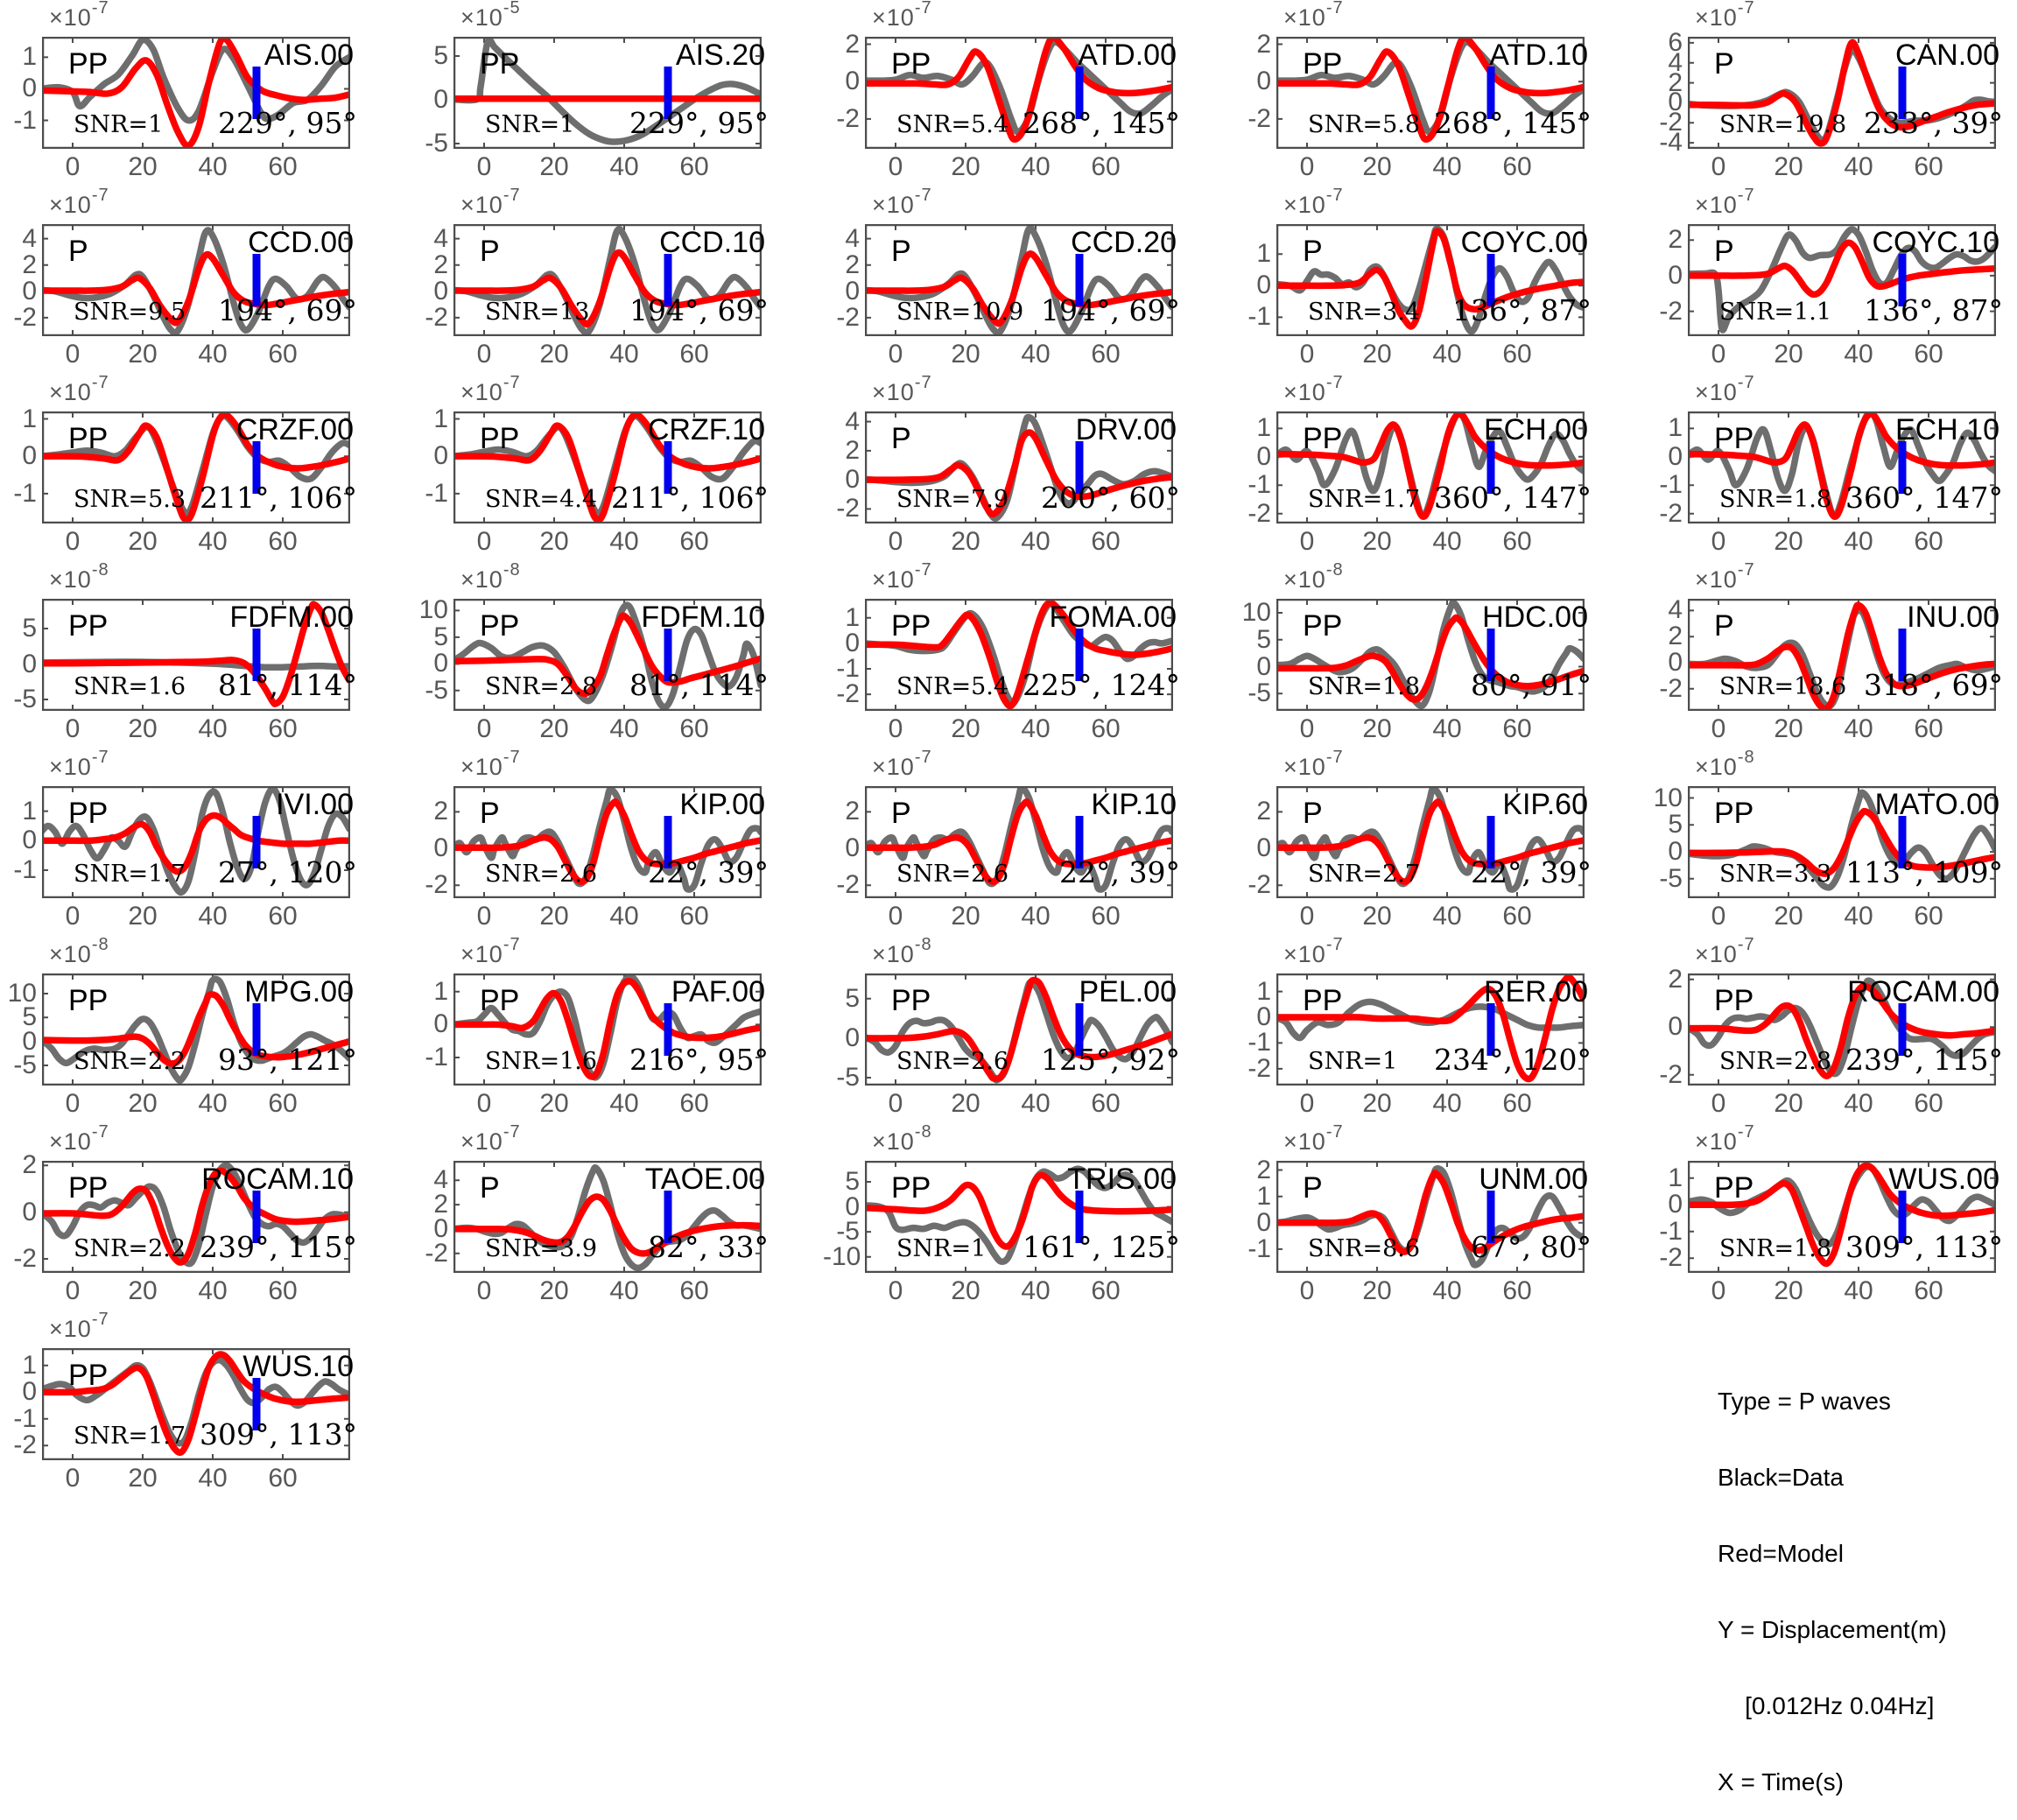  Describe the element at coordinates (1775, 499) in the screenshot. I see `snr-label: SNR=1.8` at that location.